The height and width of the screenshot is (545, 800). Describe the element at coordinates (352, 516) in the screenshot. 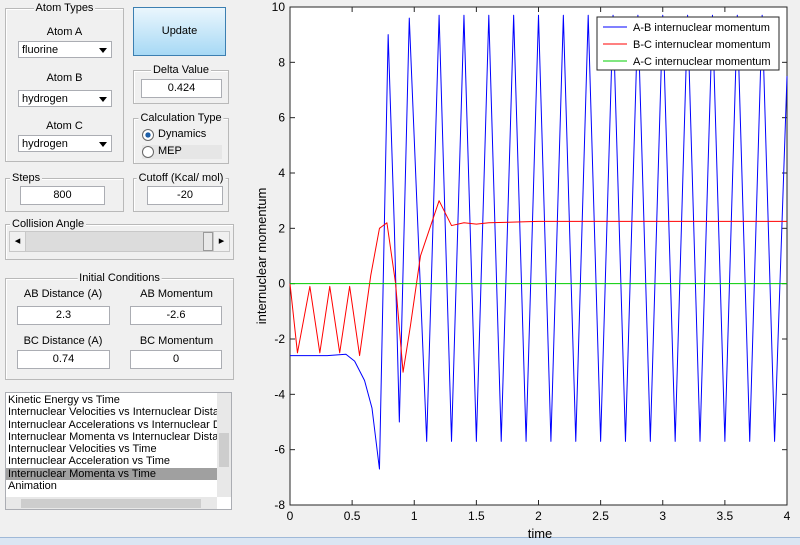

I see `x-tick-label: 0.5` at that location.